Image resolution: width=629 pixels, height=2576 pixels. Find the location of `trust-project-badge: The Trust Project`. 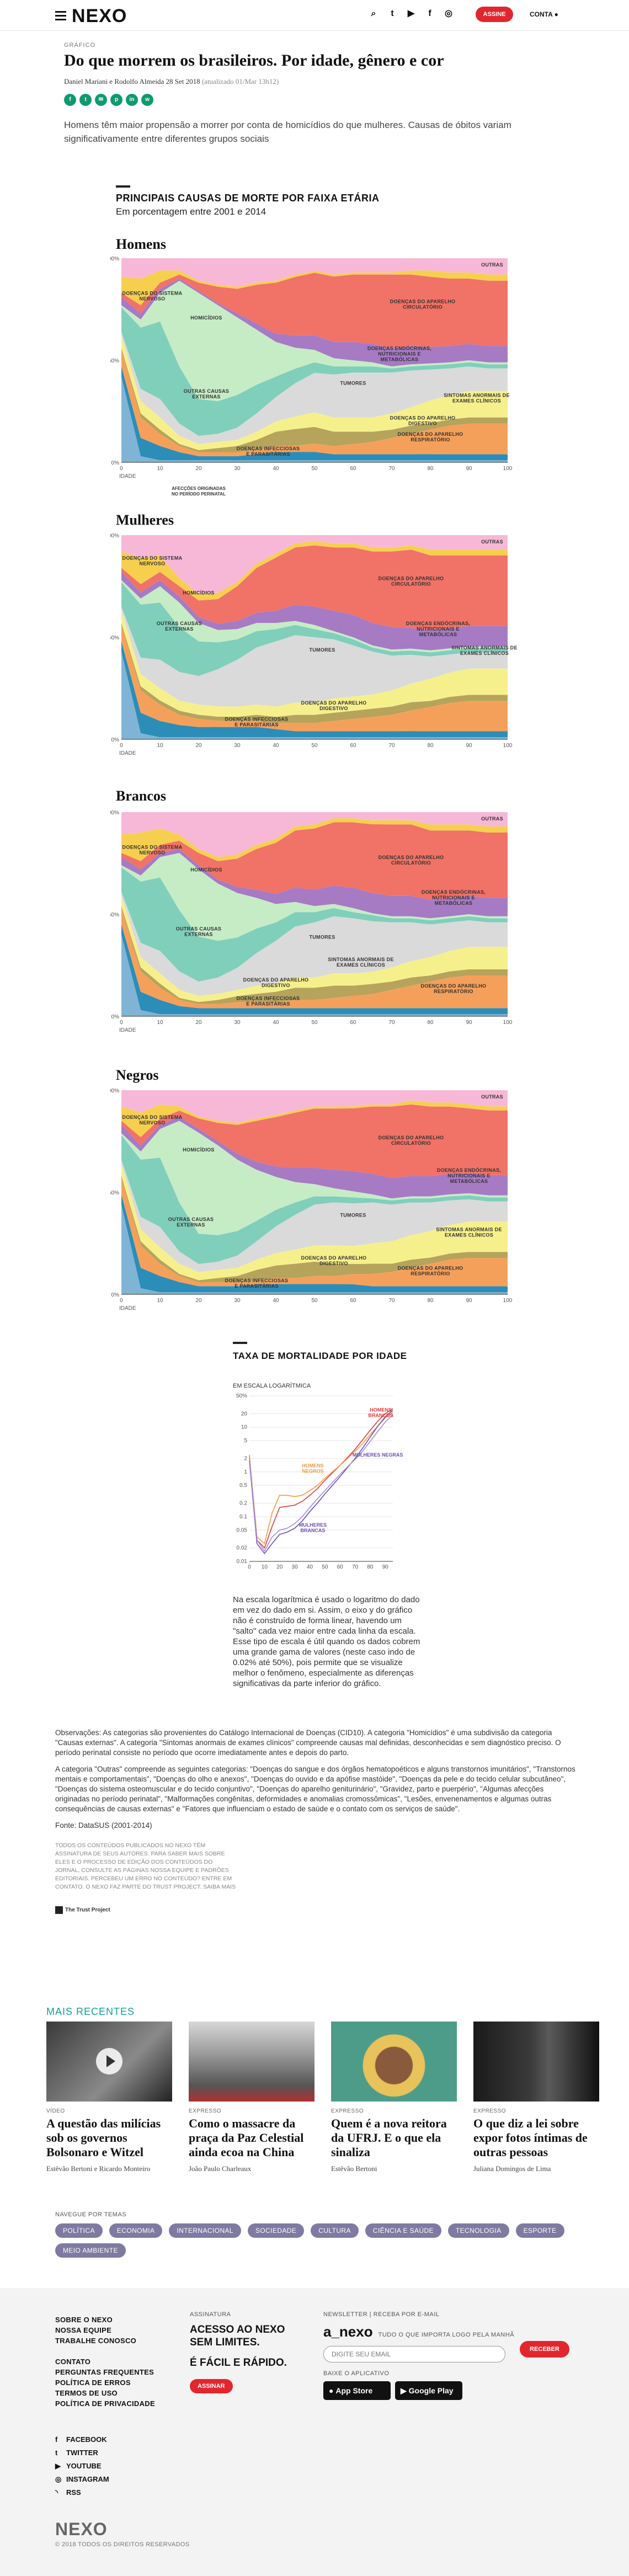

trust-project-badge: The Trust Project is located at coordinates (82, 1910).